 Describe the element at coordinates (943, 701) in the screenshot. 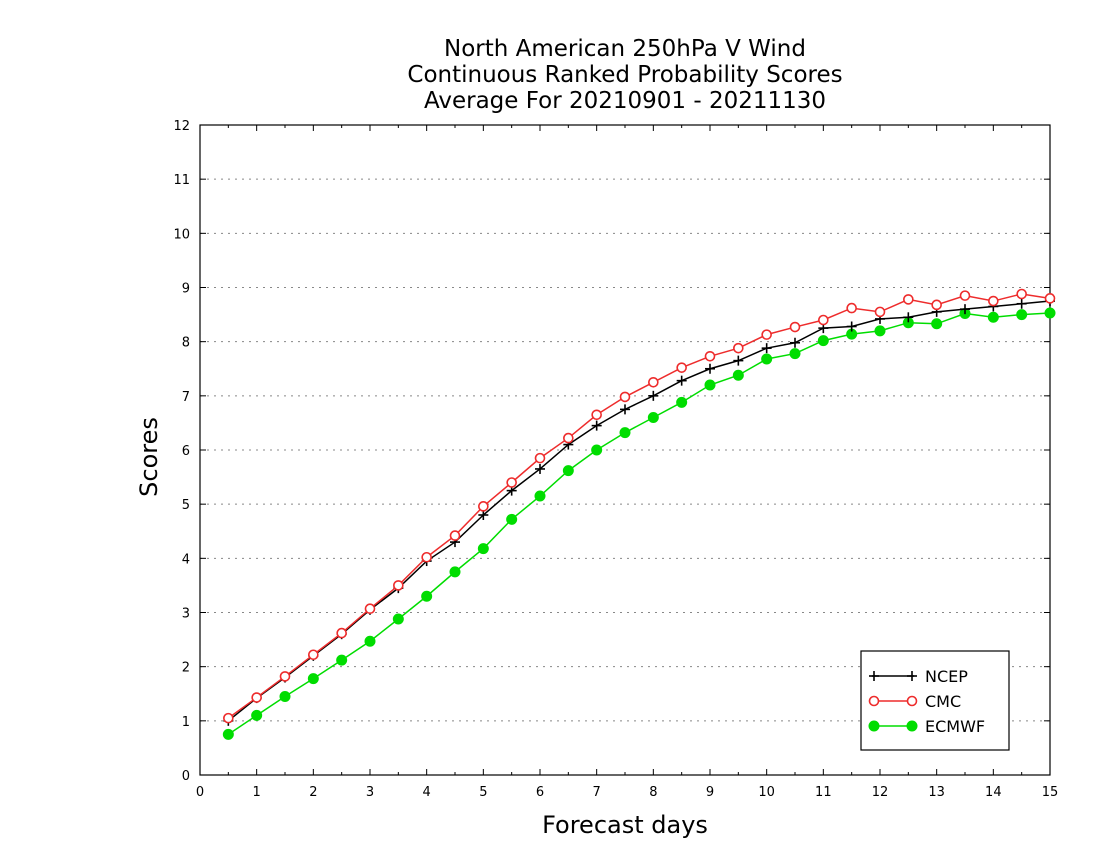

I see `legend-label-cmc: CMC` at that location.